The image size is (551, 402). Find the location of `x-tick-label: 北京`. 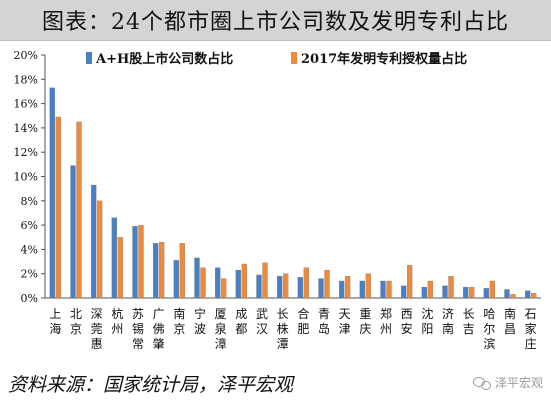

x-tick-label: 北京 is located at coordinates (76, 321).